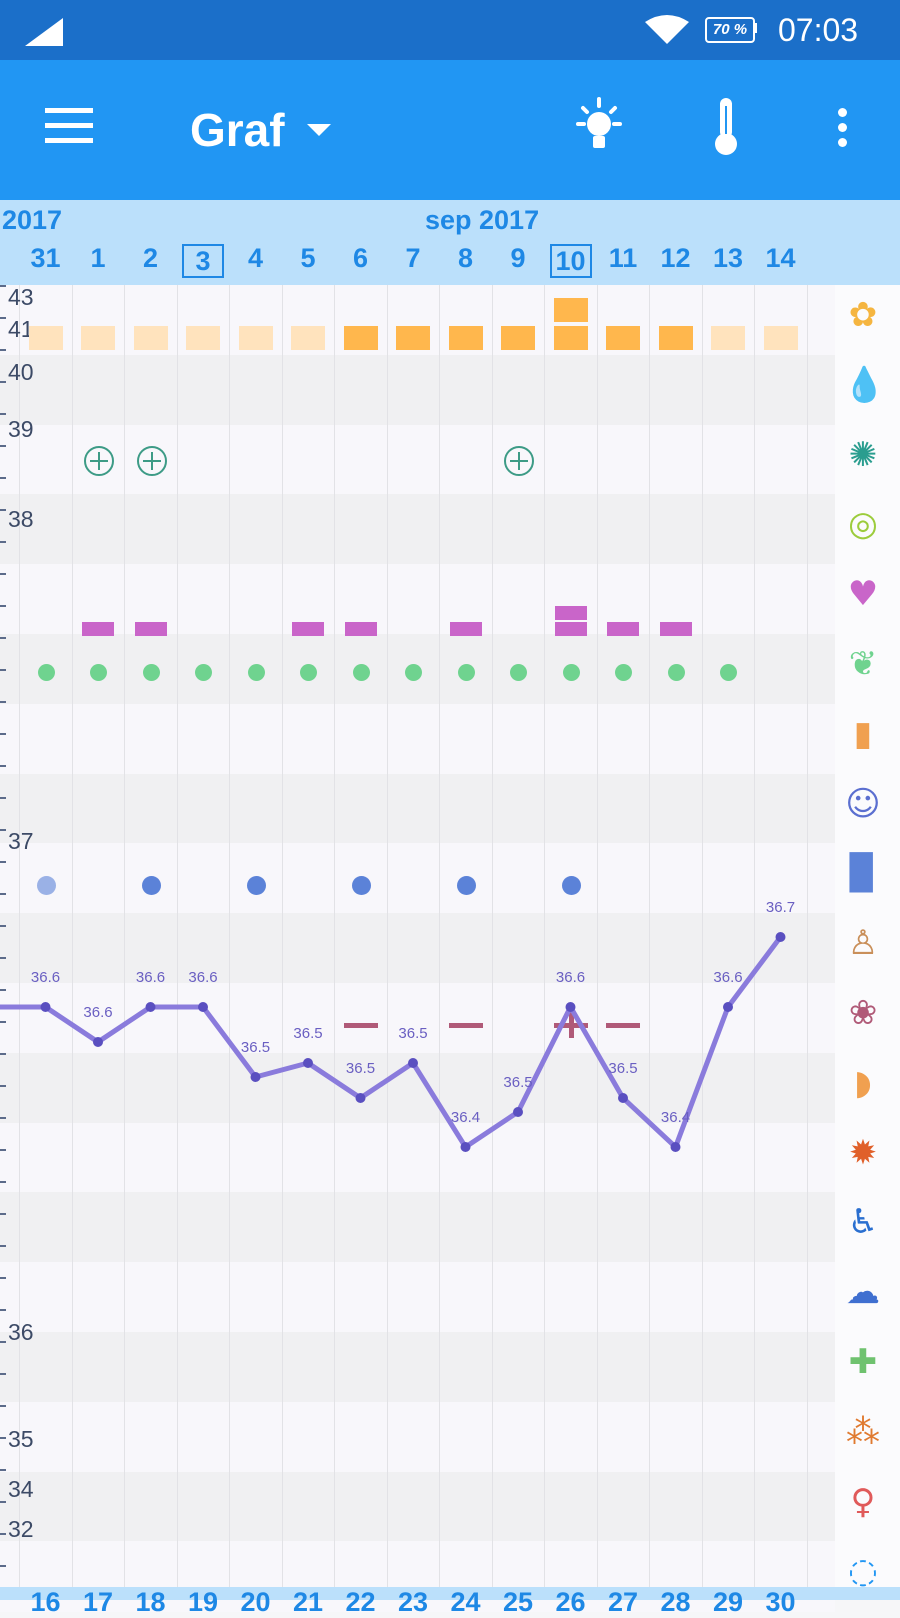 The height and width of the screenshot is (1618, 900). Describe the element at coordinates (863, 733) in the screenshot. I see `pill-bottle-icon: ▮` at that location.